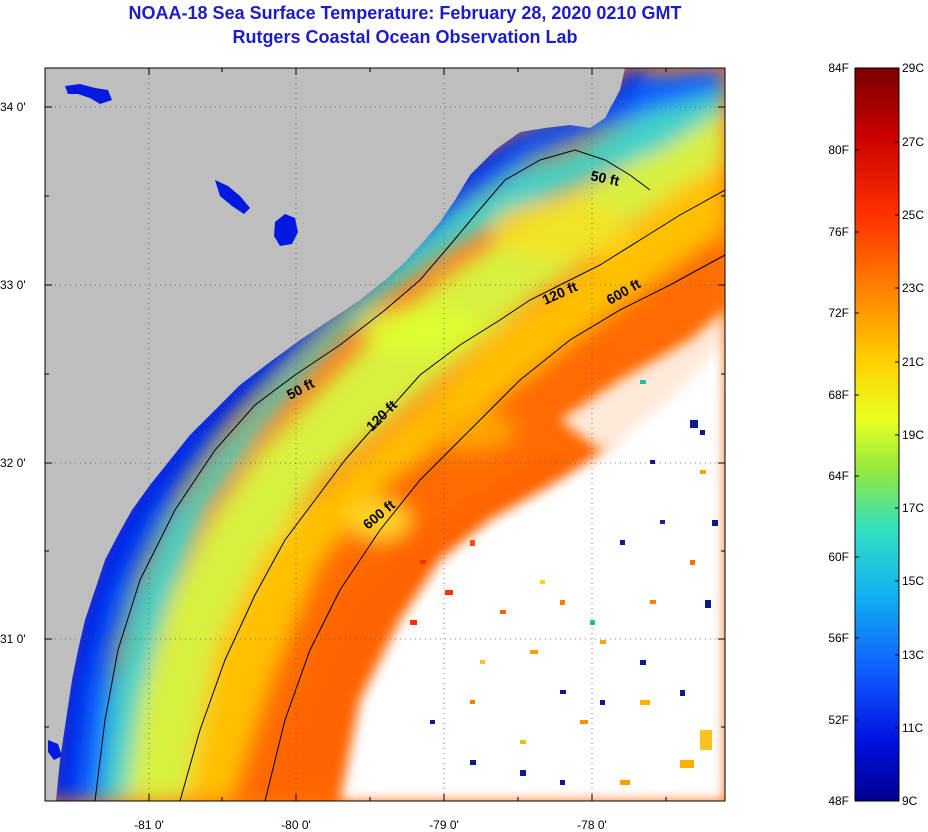  I want to click on colorbar-c-label: 29C, so click(913, 68).